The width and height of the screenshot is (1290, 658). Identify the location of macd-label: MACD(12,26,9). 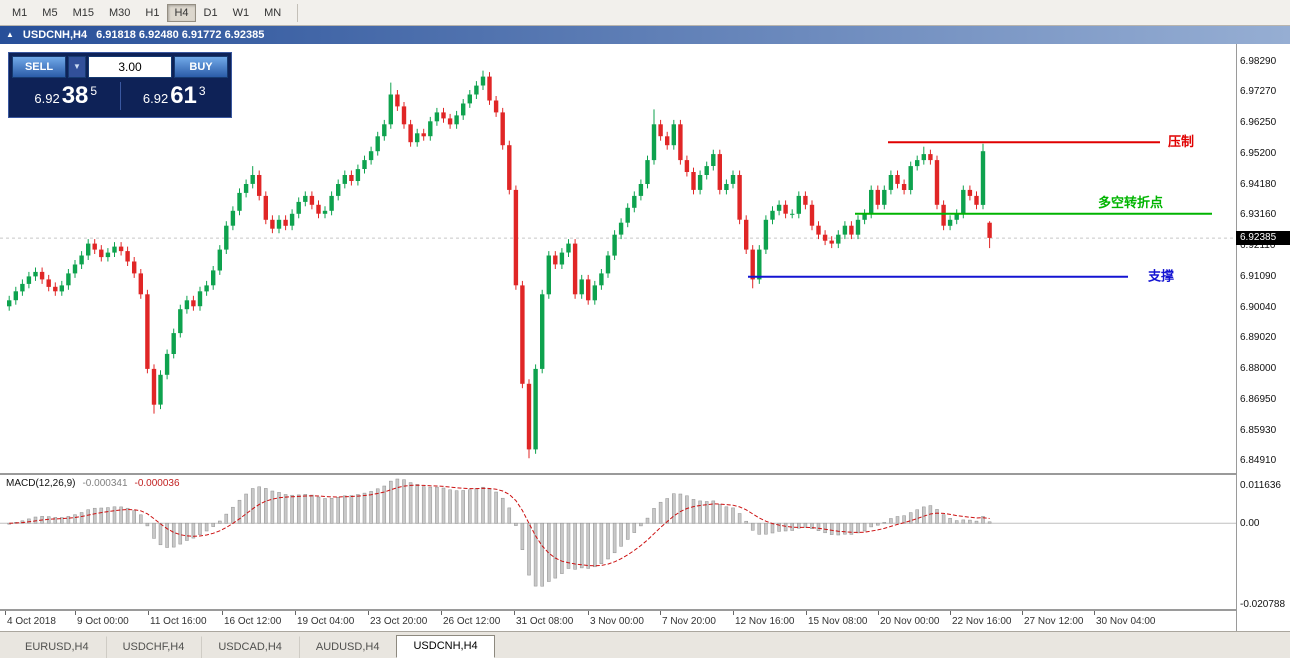
(41, 483).